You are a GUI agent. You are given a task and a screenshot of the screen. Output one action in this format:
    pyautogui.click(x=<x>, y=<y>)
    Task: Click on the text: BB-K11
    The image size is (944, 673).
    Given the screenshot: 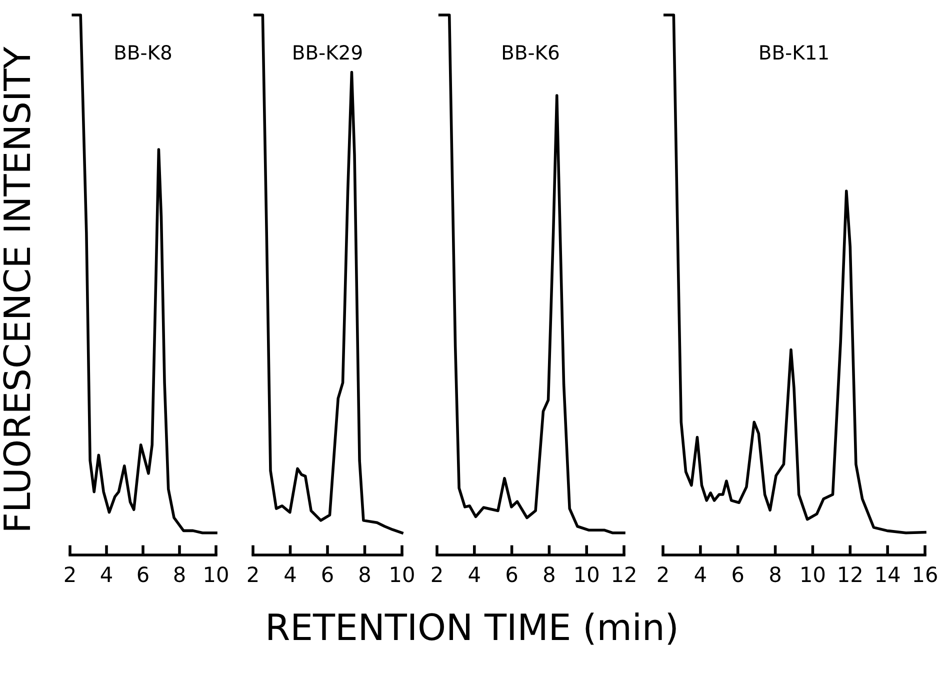 What is the action you would take?
    pyautogui.click(x=794, y=52)
    